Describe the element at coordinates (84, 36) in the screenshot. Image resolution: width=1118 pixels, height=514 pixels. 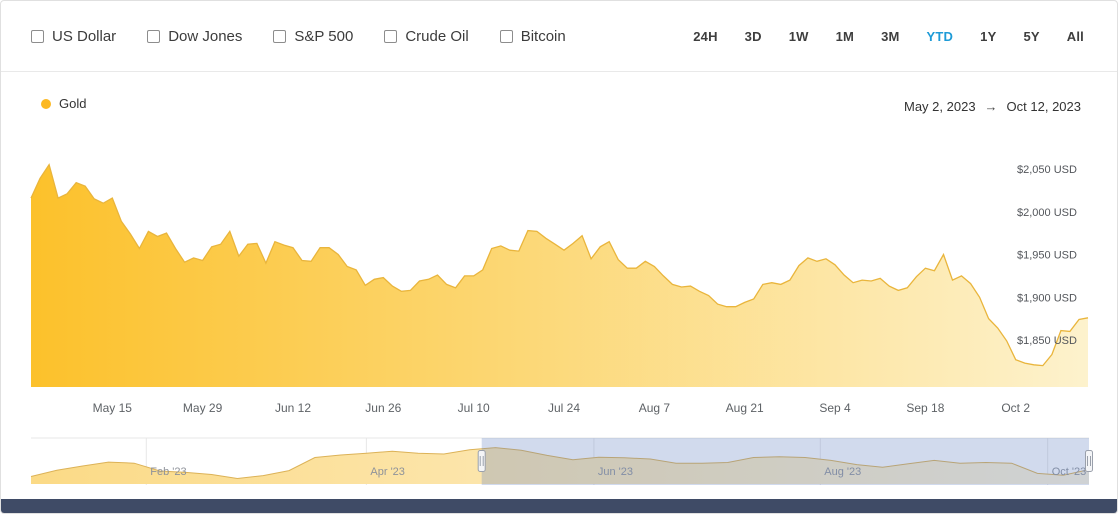
I see `series-toggle-label: US Dollar` at that location.